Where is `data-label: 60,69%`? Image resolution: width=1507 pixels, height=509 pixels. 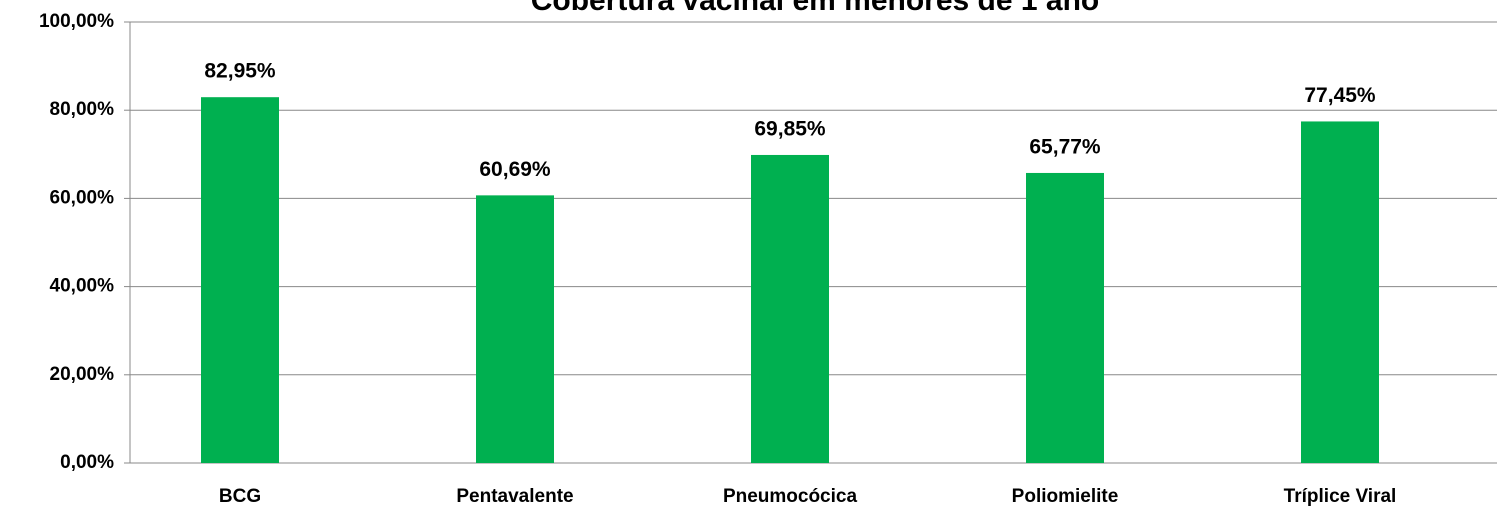
data-label: 60,69% is located at coordinates (515, 169).